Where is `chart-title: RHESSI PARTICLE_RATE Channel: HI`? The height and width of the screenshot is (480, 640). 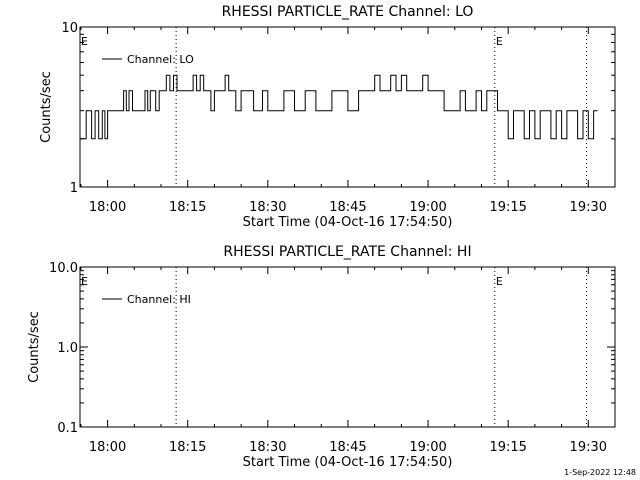 chart-title: RHESSI PARTICLE_RATE Channel: HI is located at coordinates (347, 252).